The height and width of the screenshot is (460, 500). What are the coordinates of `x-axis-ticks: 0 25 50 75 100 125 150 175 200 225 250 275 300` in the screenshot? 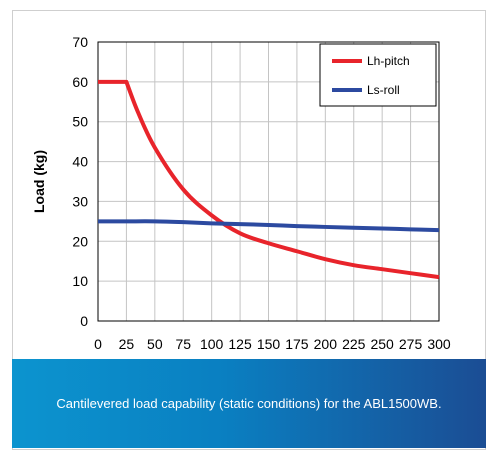 It's located at (272, 344).